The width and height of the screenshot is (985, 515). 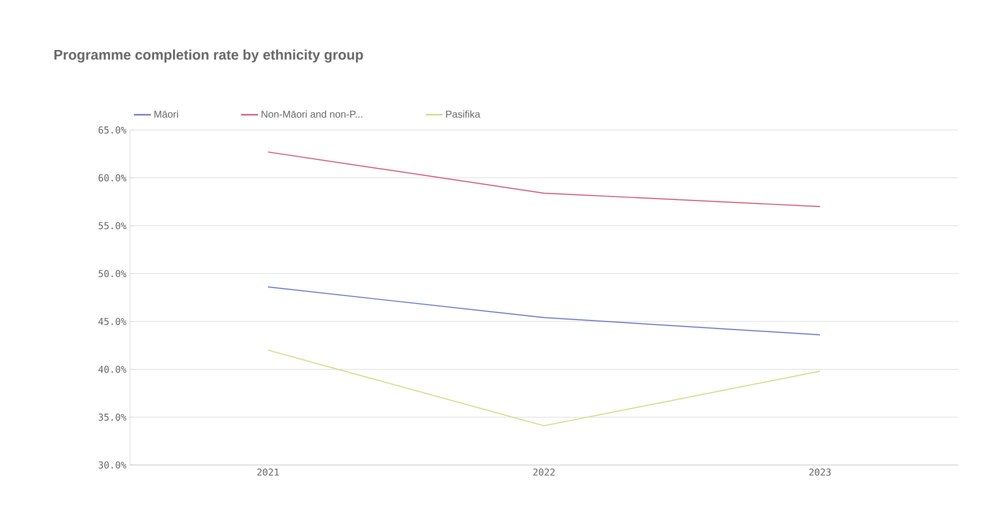 I want to click on x-tick-label: 2023, so click(x=820, y=472).